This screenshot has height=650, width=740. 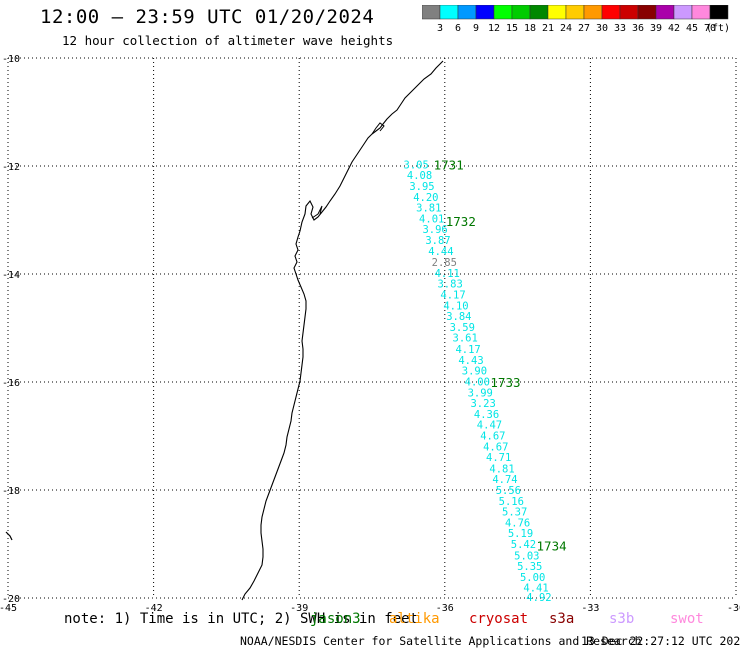 What do you see at coordinates (660, 641) in the screenshot?
I see `footer-timestamp: 13 Dec 22:27:12 UTC 2024` at bounding box center [660, 641].